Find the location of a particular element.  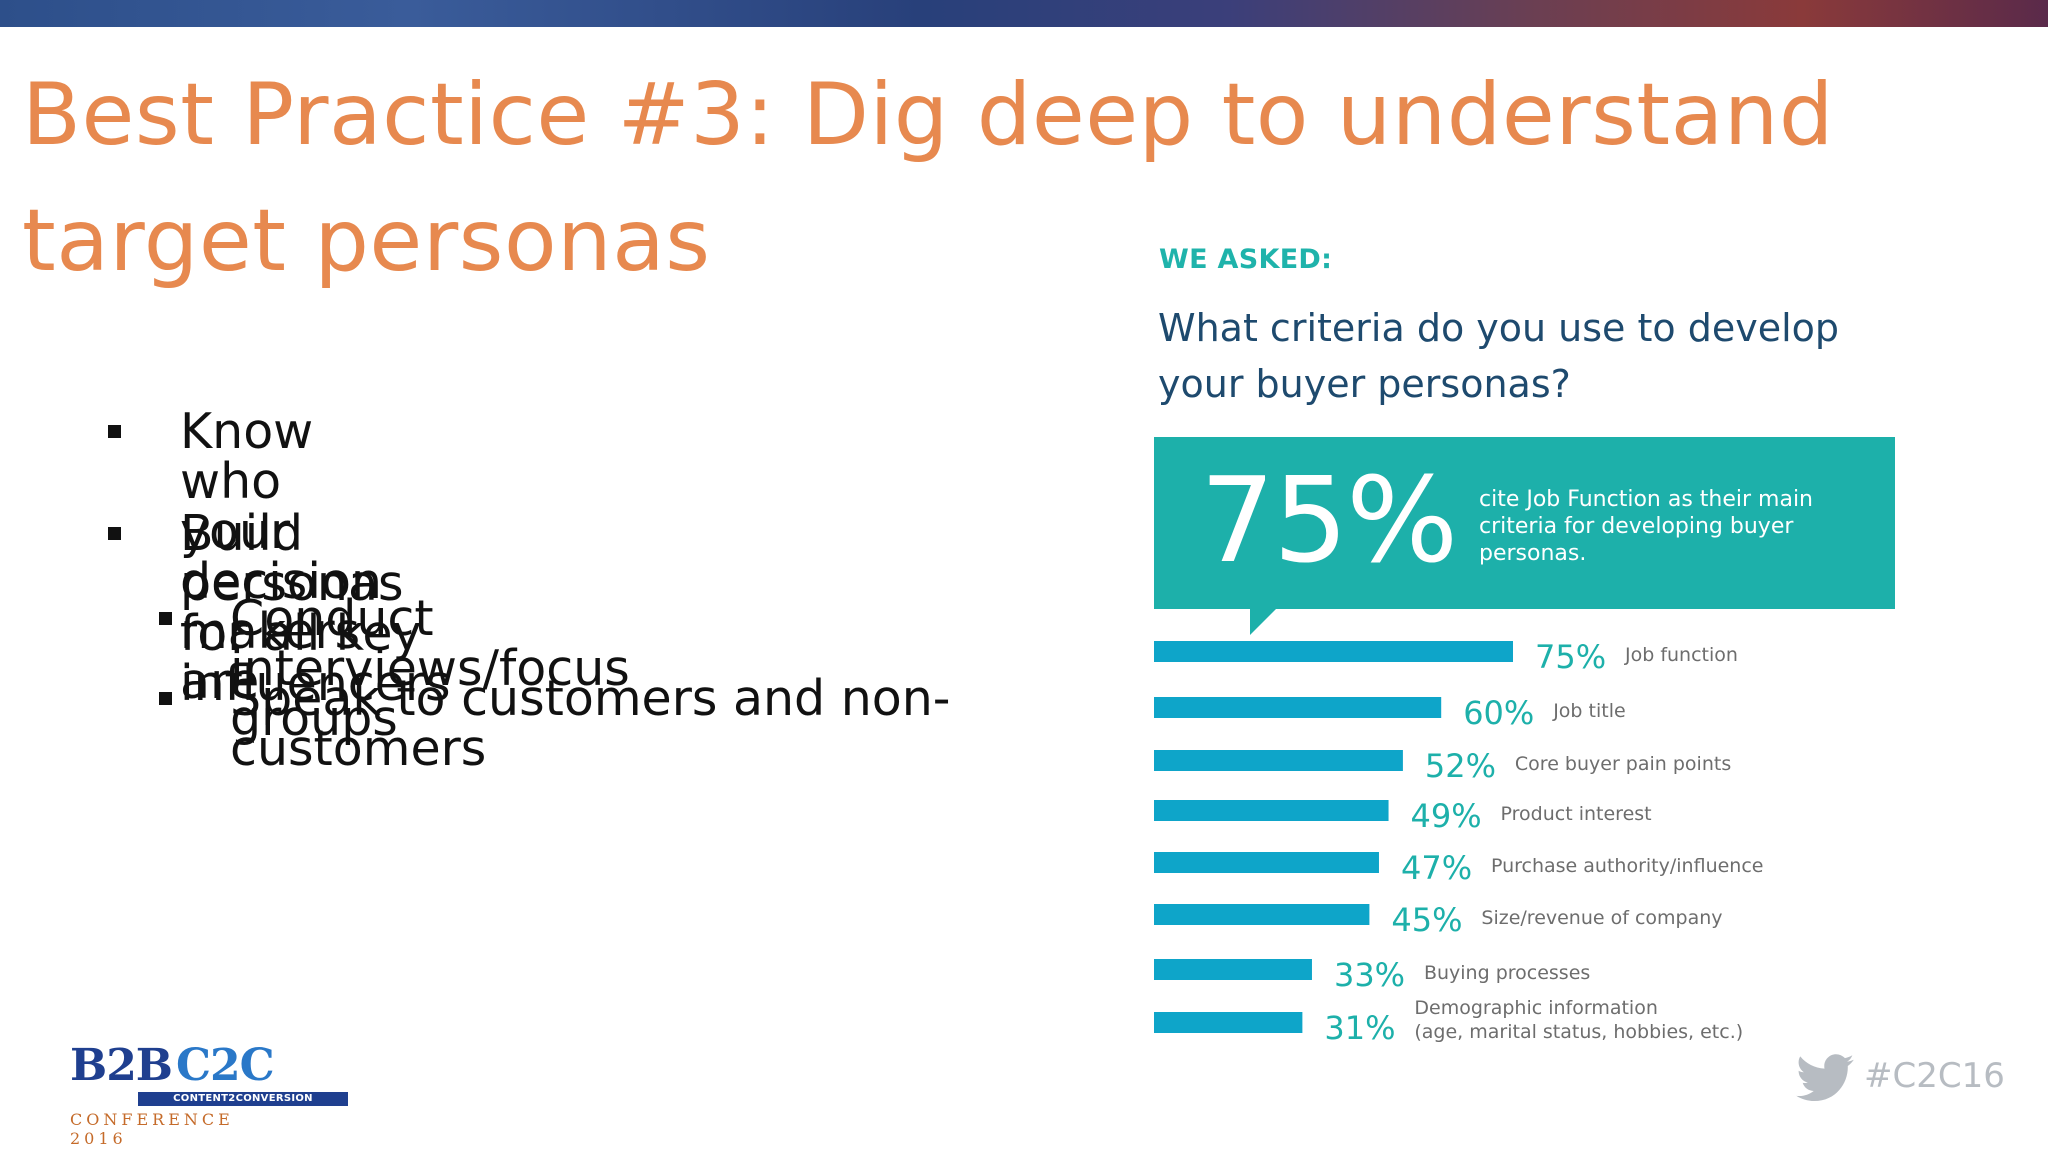

logo-b2b: B2B is located at coordinates (121, 1065).